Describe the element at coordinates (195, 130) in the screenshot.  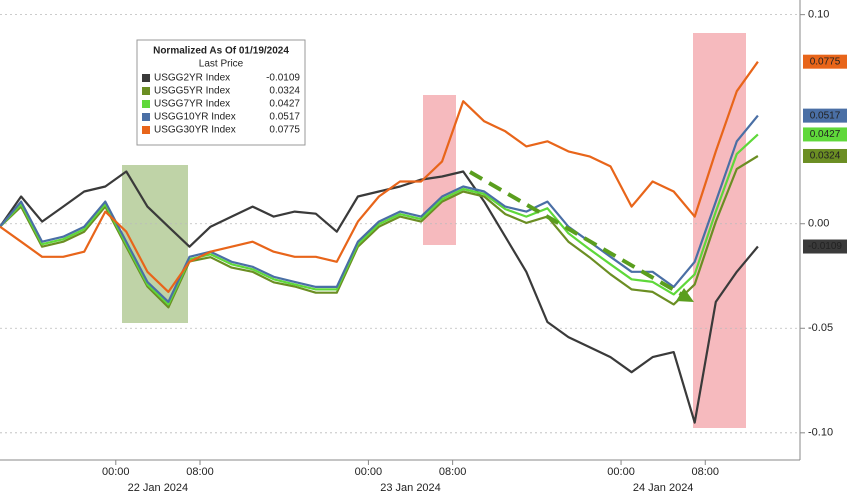
I see `legend-label: USGG30YR Index` at that location.